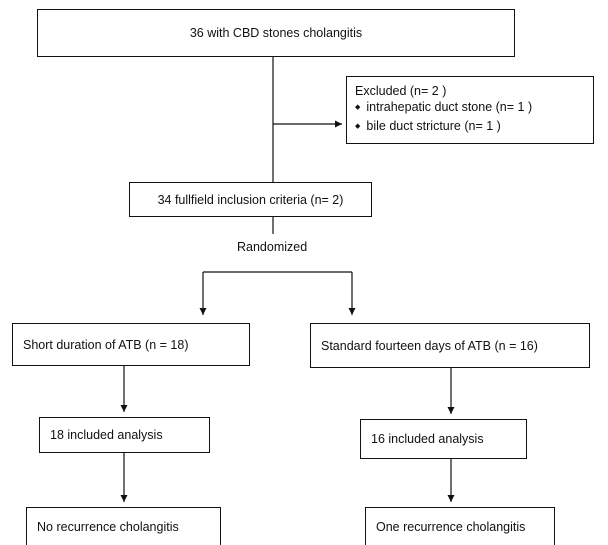 The image size is (608, 545). What do you see at coordinates (427, 439) in the screenshot?
I see `right-analysis-text: 16 included analysis` at bounding box center [427, 439].